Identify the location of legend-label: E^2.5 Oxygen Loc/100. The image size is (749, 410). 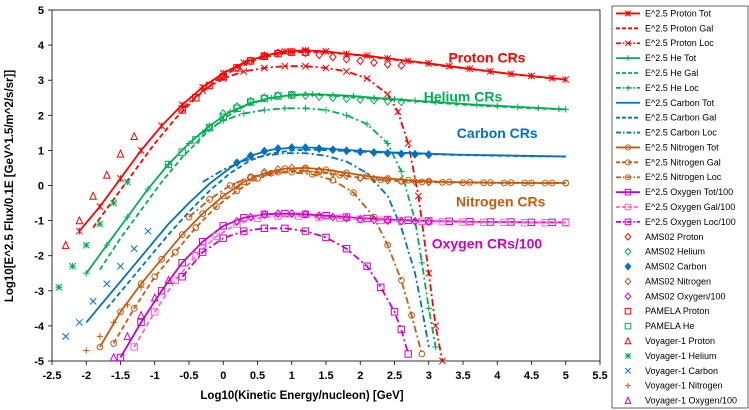
(690, 222).